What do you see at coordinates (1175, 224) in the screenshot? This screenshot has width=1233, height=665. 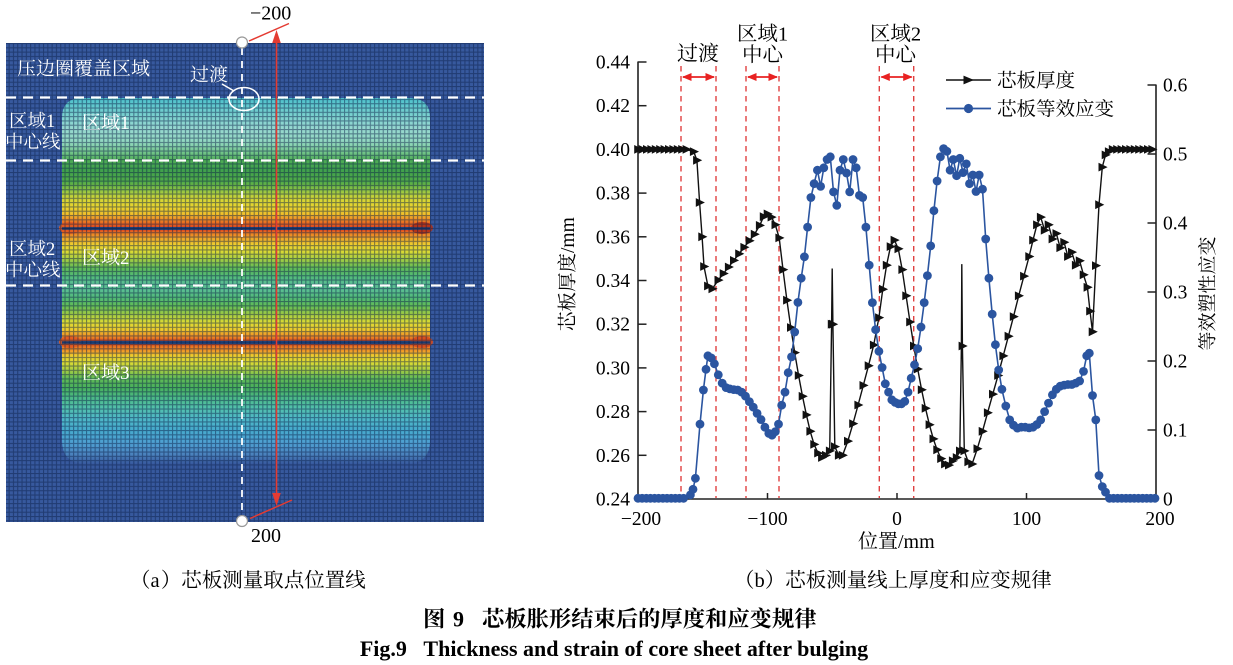 I see `svg-text: 0.4` at bounding box center [1175, 224].